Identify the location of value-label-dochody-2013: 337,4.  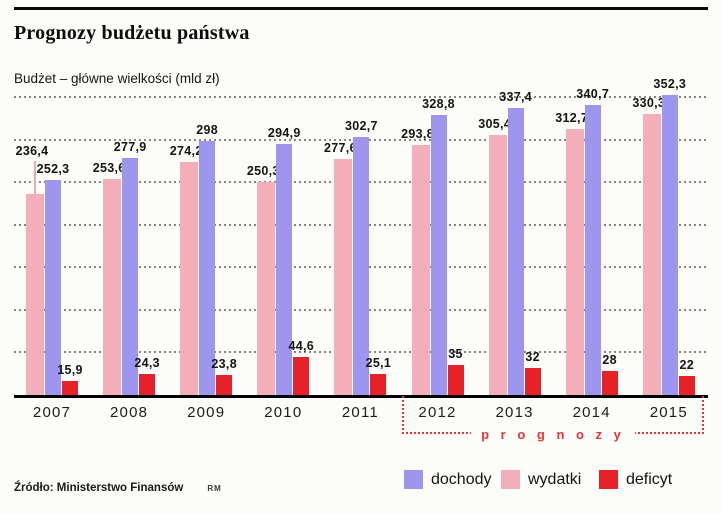
(515, 96).